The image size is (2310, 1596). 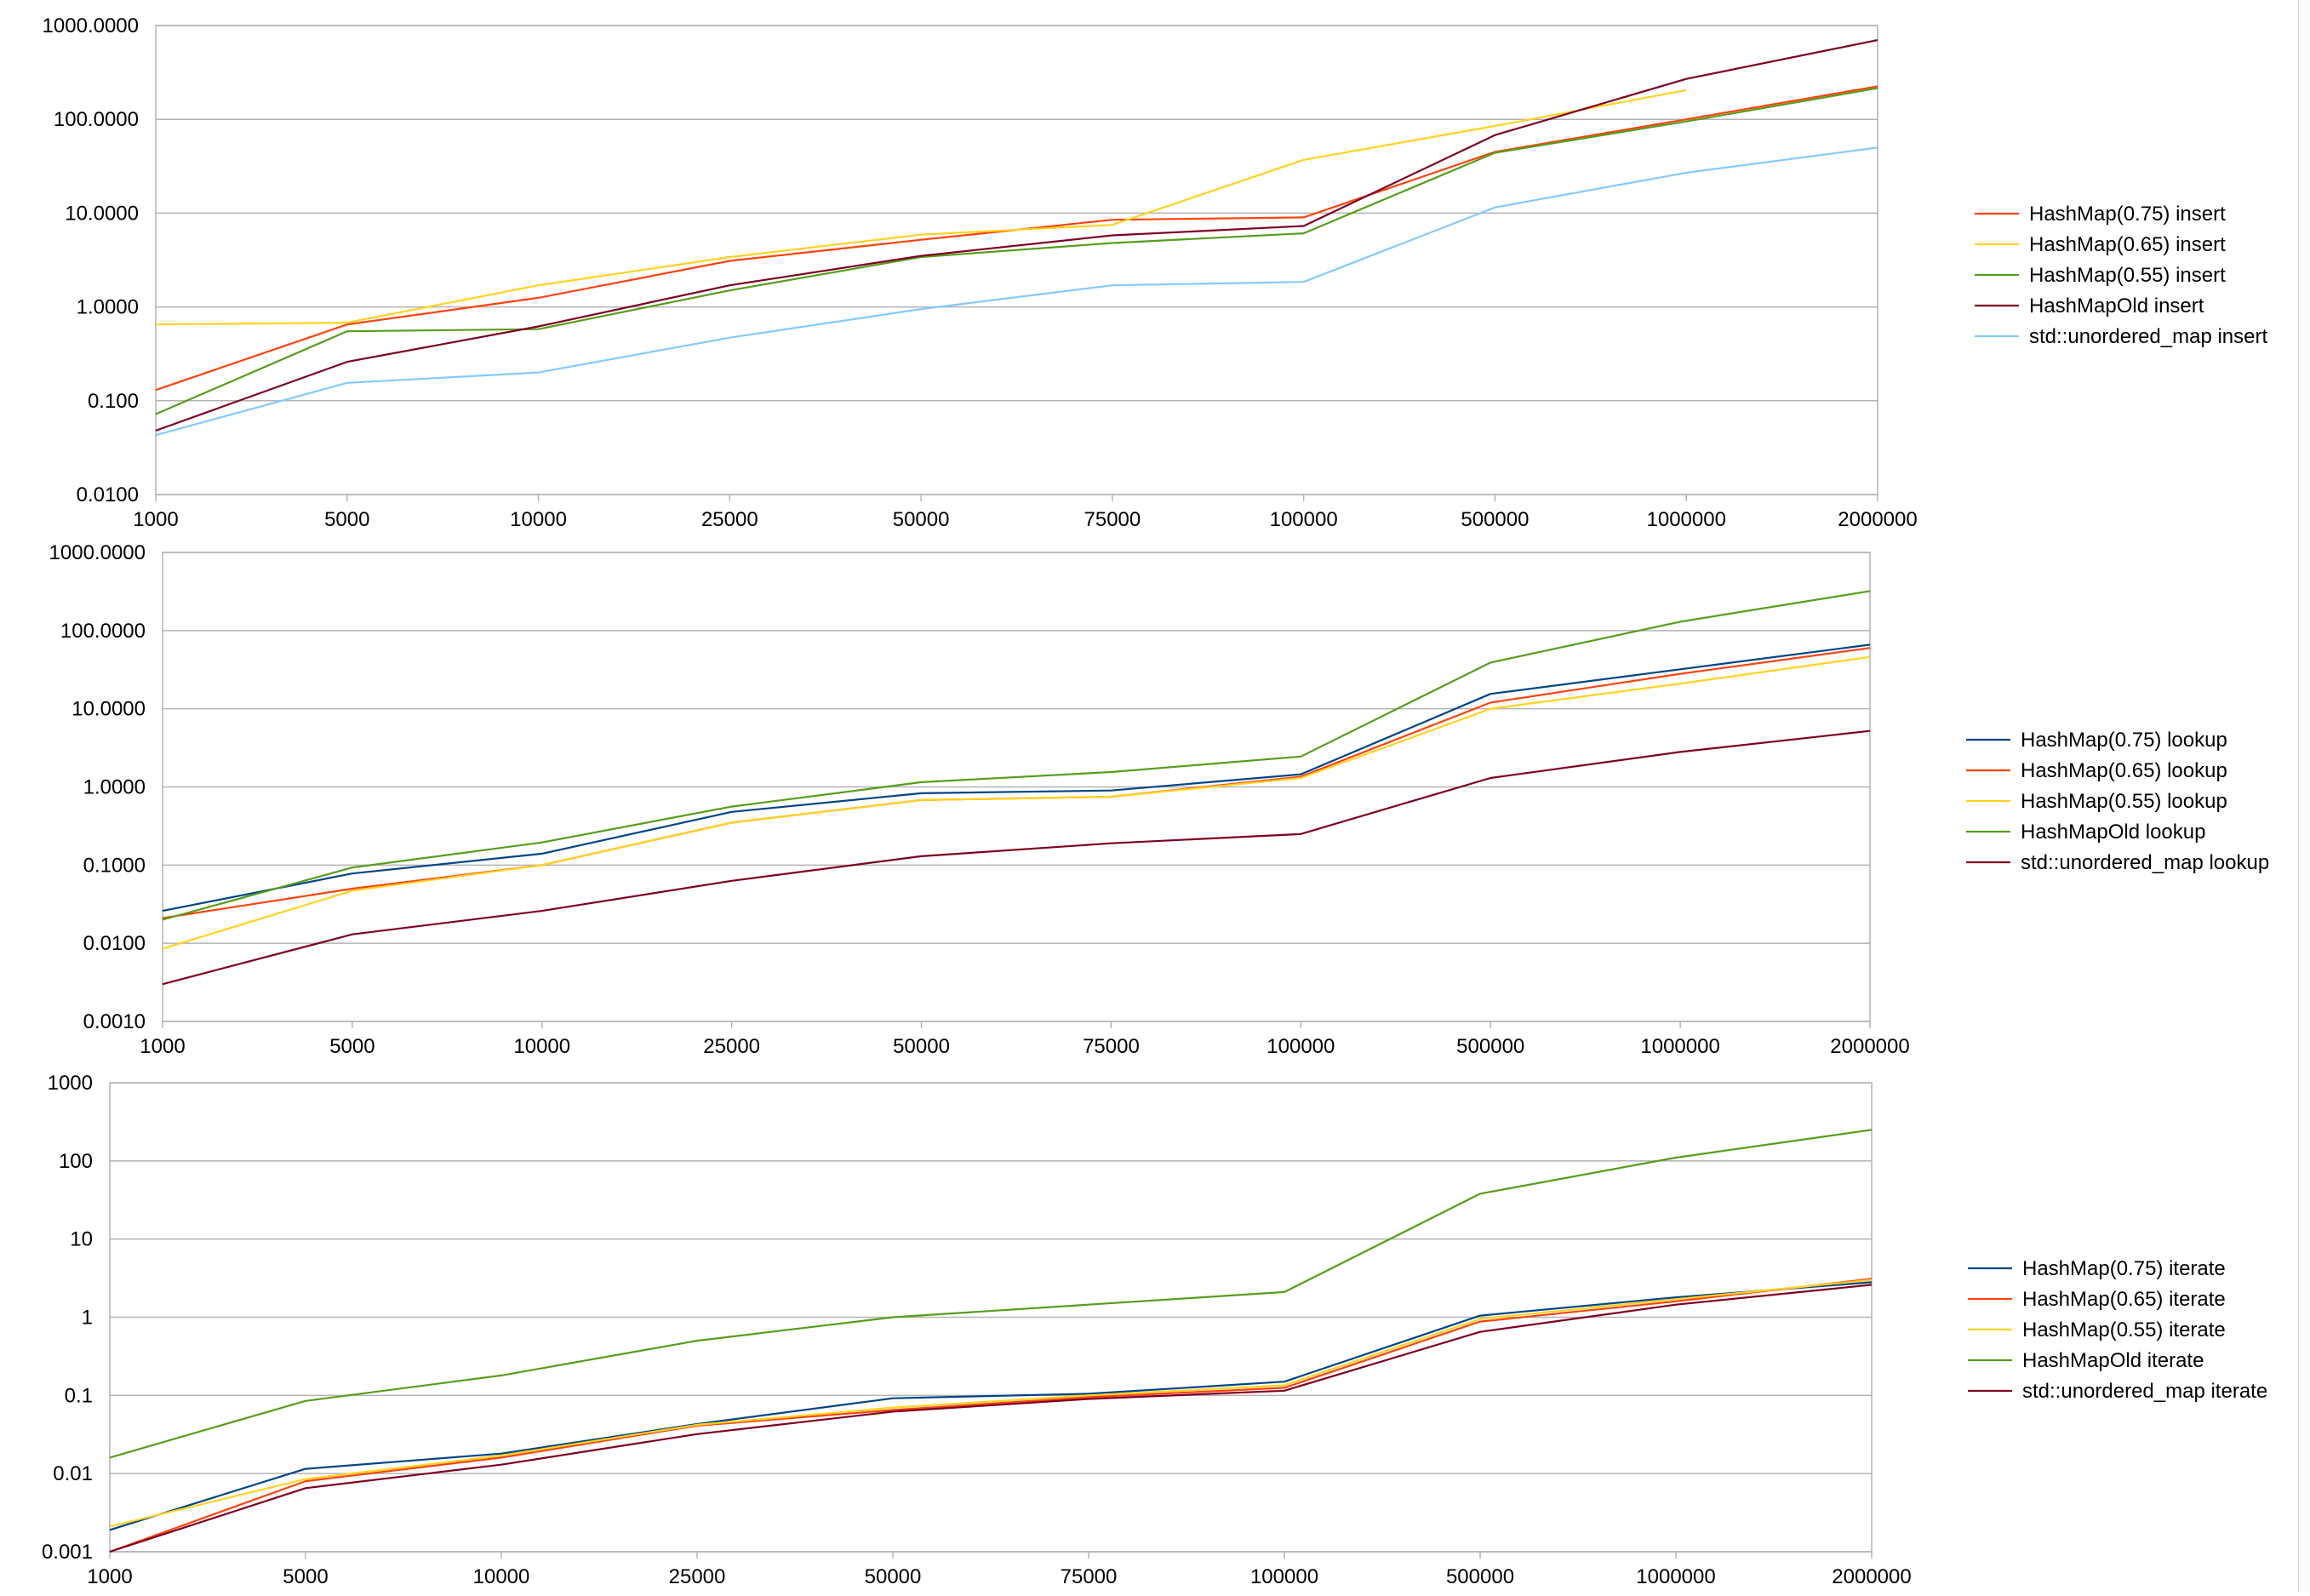 I want to click on y-tick-label: 0.100, so click(x=113, y=401).